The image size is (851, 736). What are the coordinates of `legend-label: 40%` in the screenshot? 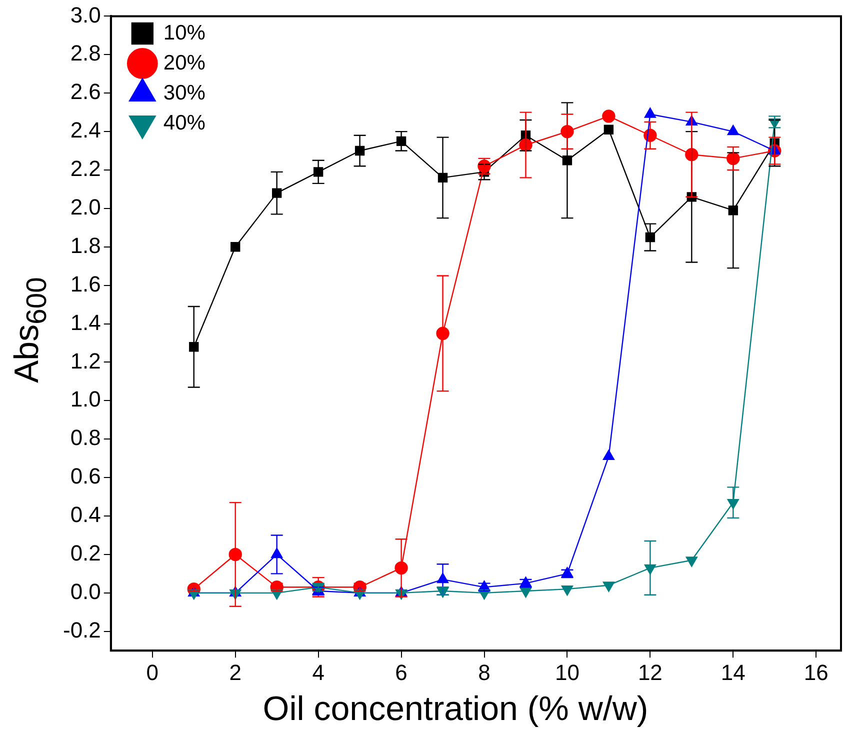 It's located at (184, 122).